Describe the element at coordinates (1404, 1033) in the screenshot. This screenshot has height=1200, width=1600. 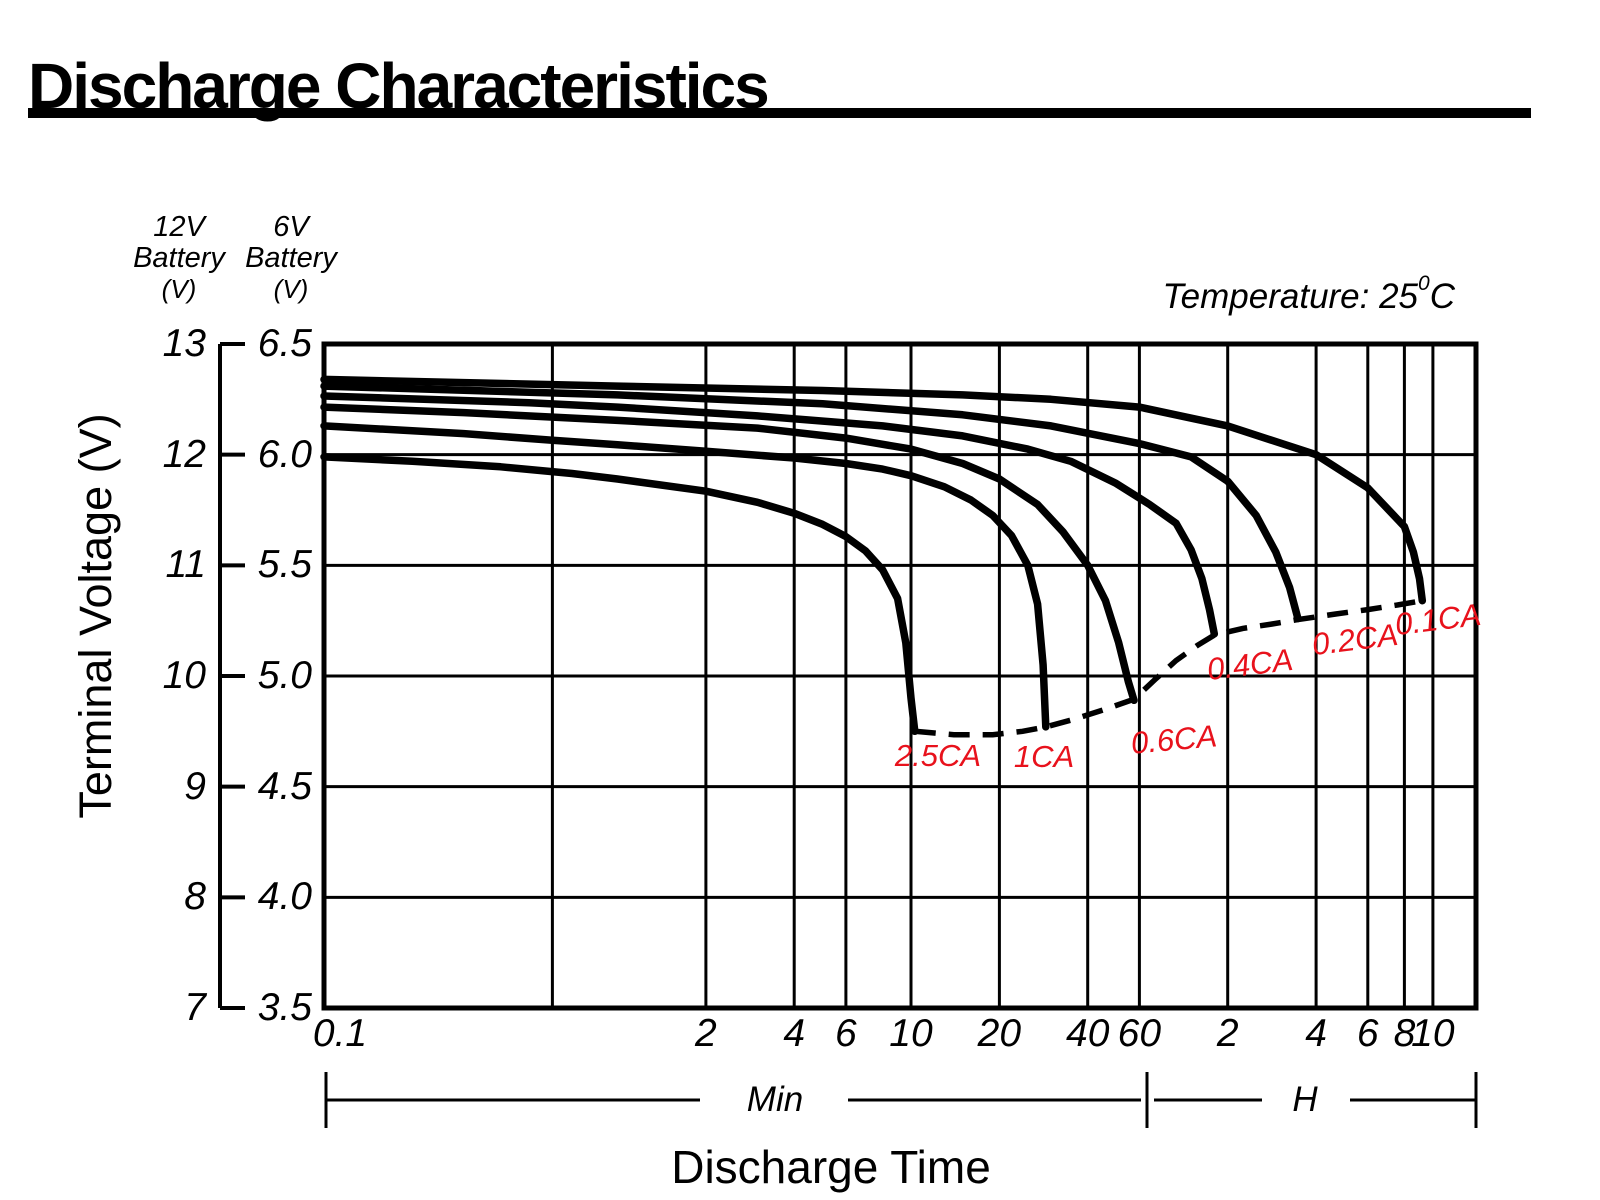
I see `x-tick: 8` at that location.